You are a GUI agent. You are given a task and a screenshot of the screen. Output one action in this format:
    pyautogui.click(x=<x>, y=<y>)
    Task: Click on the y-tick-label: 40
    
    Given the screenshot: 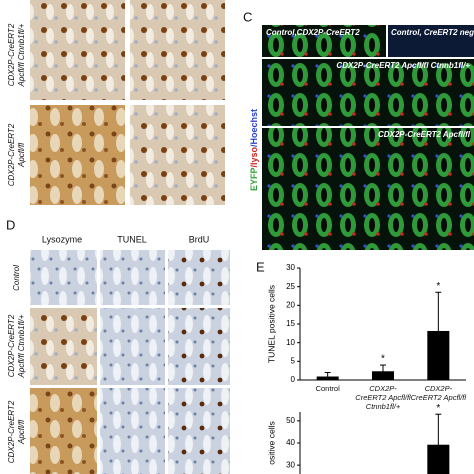 What is the action you would take?
    pyautogui.click(x=290, y=442)
    